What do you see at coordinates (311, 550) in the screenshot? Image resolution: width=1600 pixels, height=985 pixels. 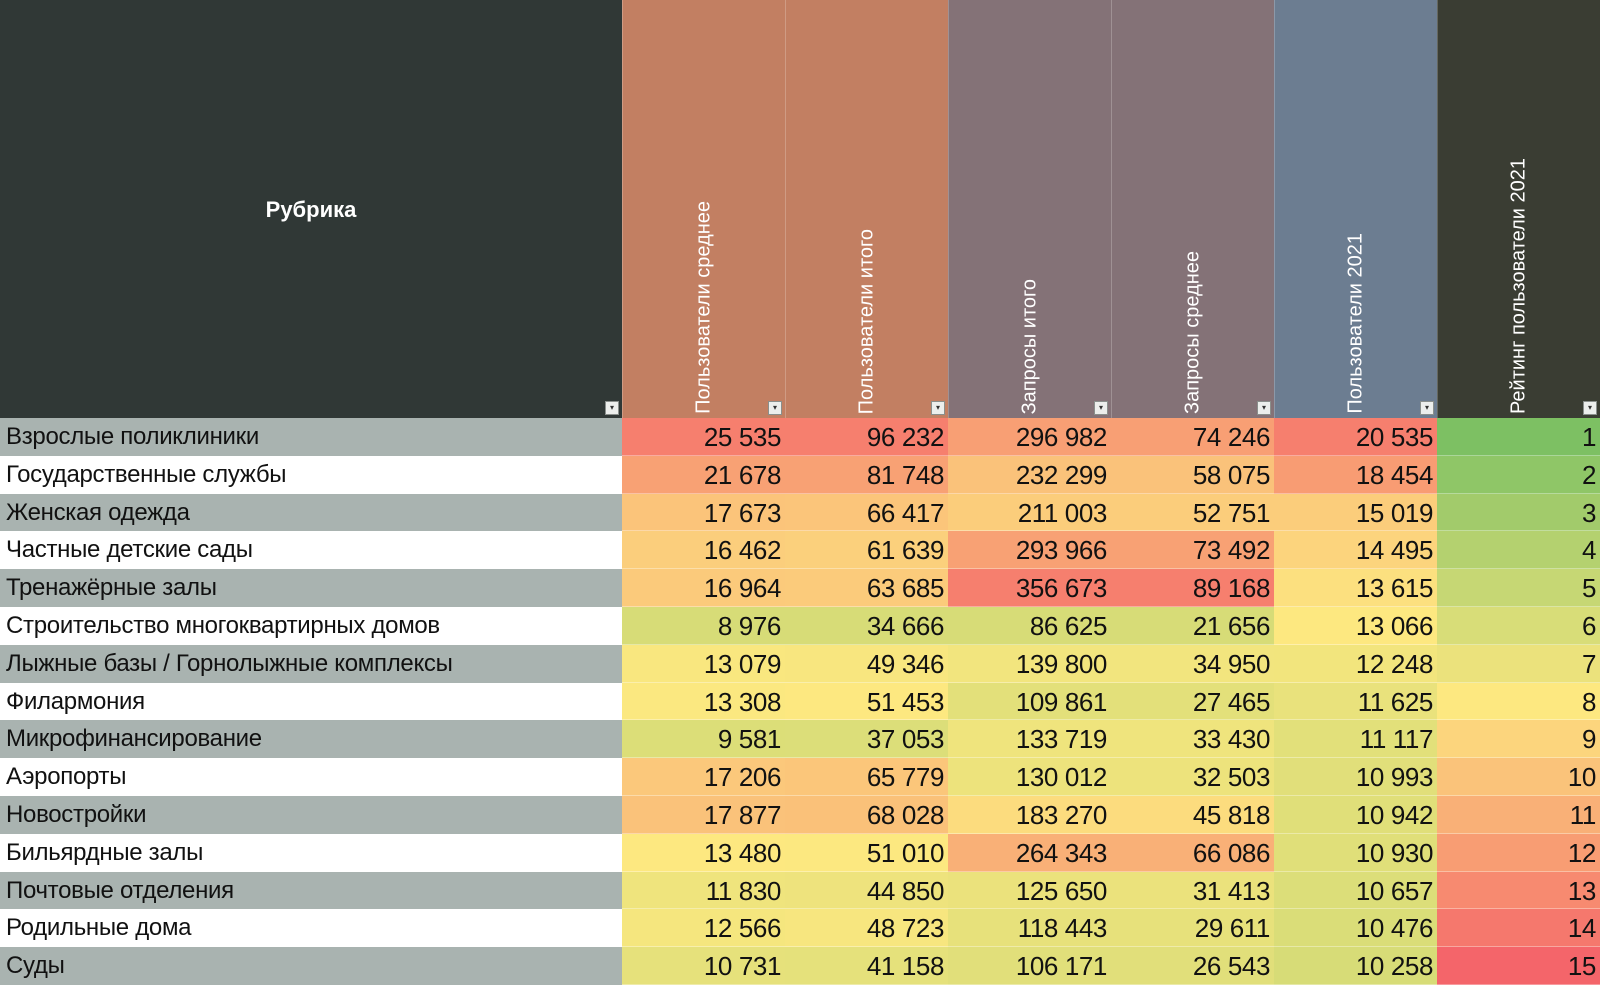 I see `rubric-cell: Частные детские сады` at bounding box center [311, 550].